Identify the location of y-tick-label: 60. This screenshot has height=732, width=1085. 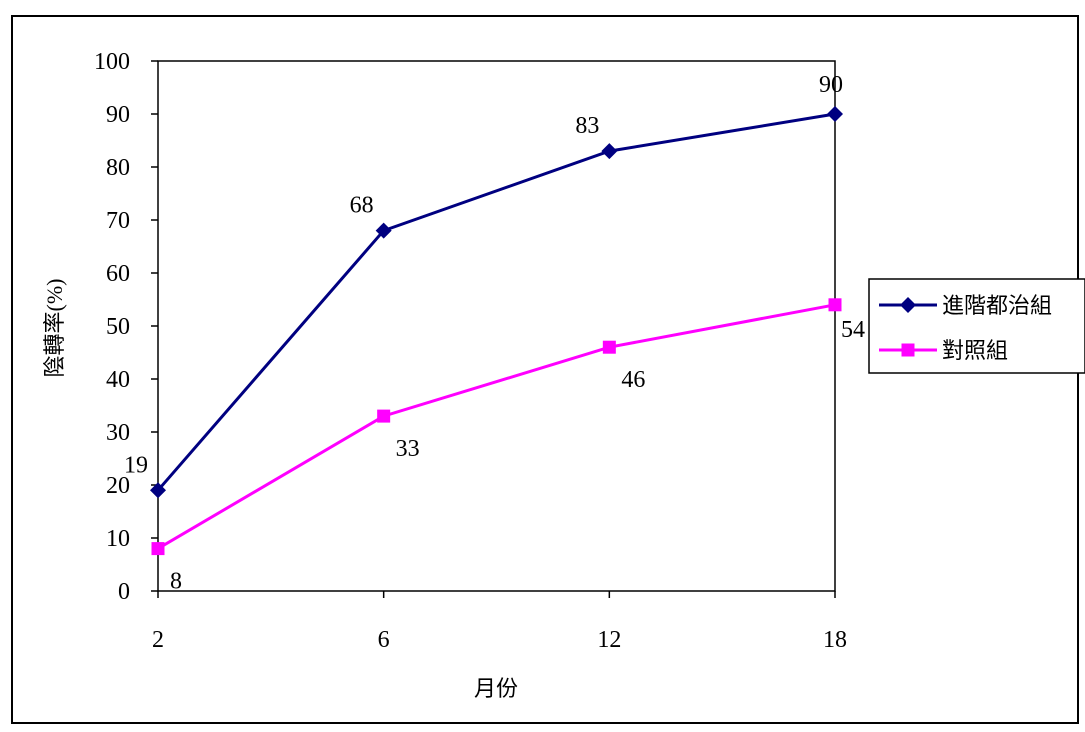
(118, 274).